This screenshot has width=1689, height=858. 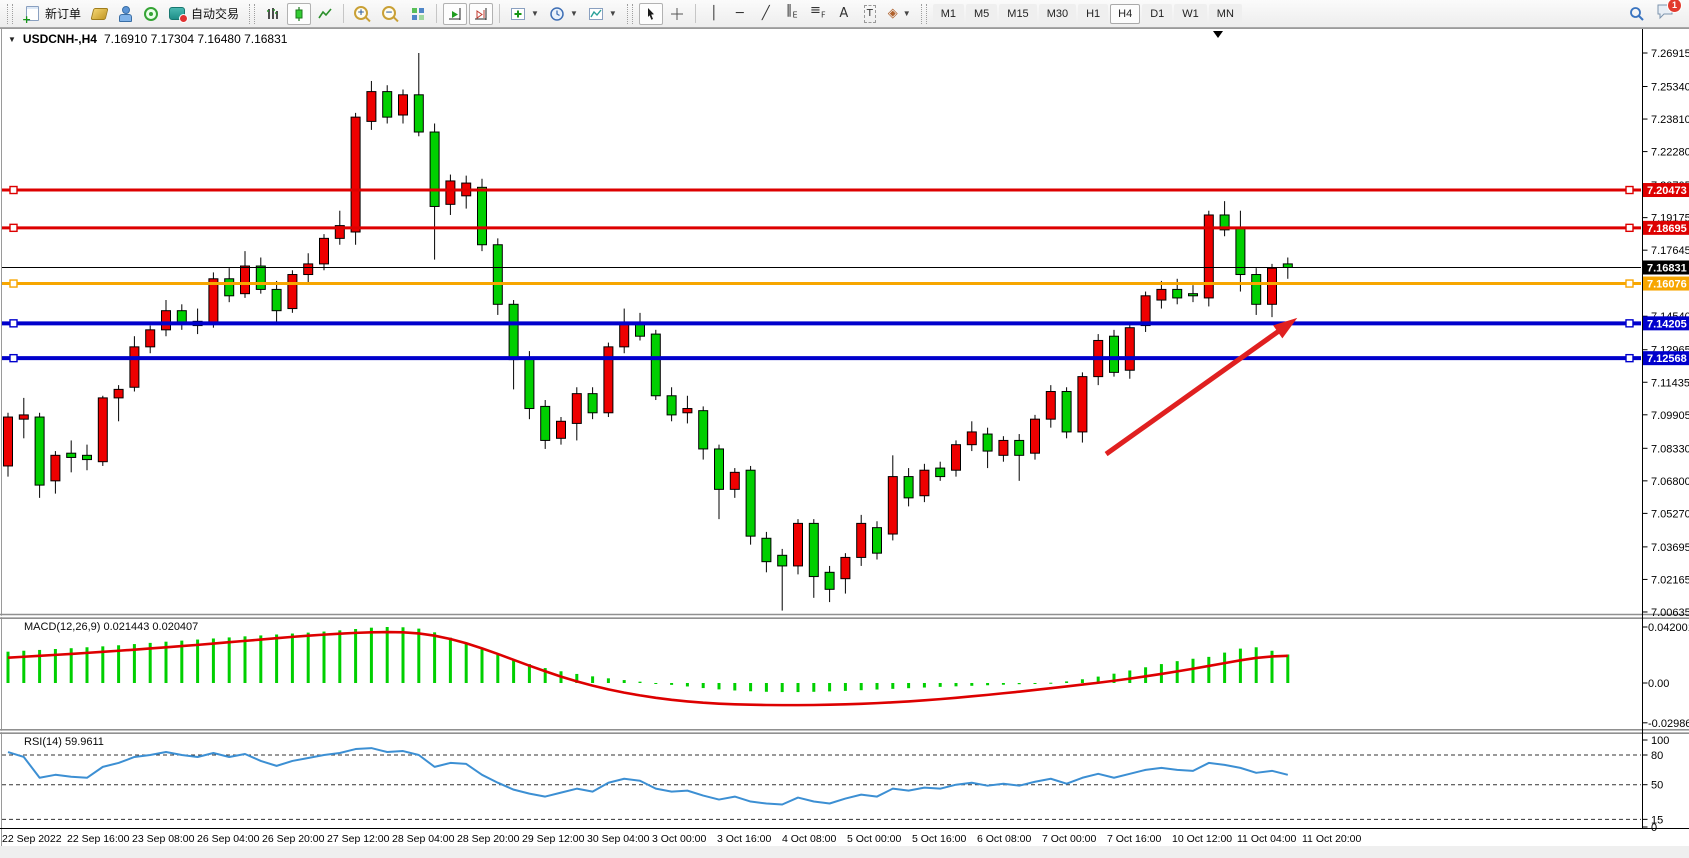 What do you see at coordinates (299, 13) in the screenshot?
I see `candlestick-chart-button` at bounding box center [299, 13].